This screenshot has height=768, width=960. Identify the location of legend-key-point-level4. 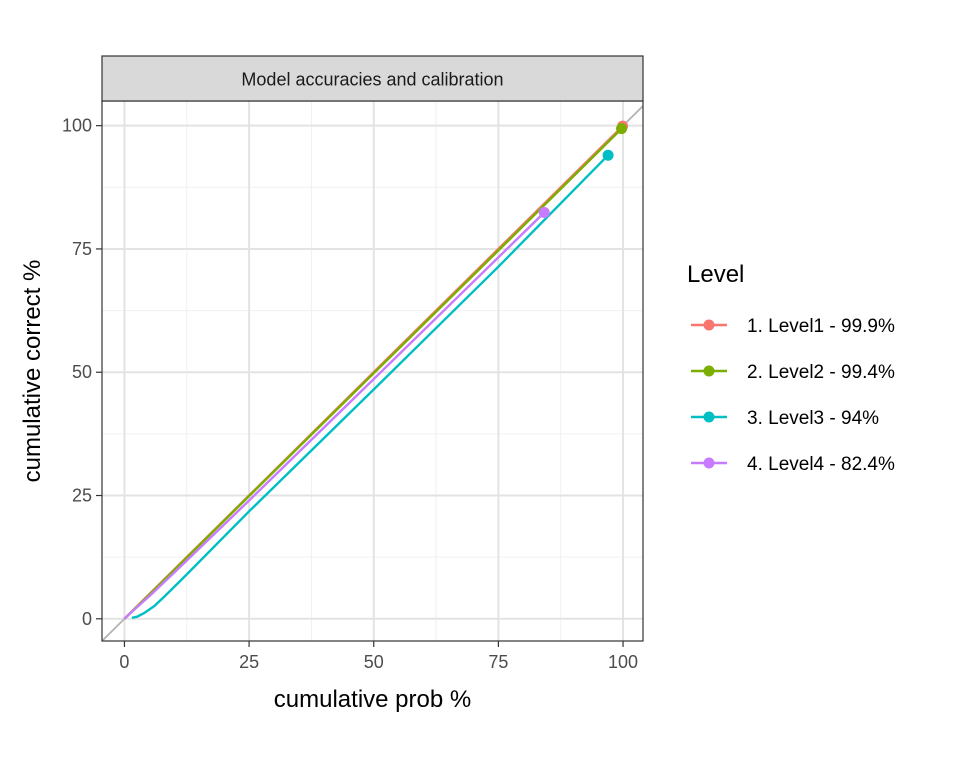
(709, 463).